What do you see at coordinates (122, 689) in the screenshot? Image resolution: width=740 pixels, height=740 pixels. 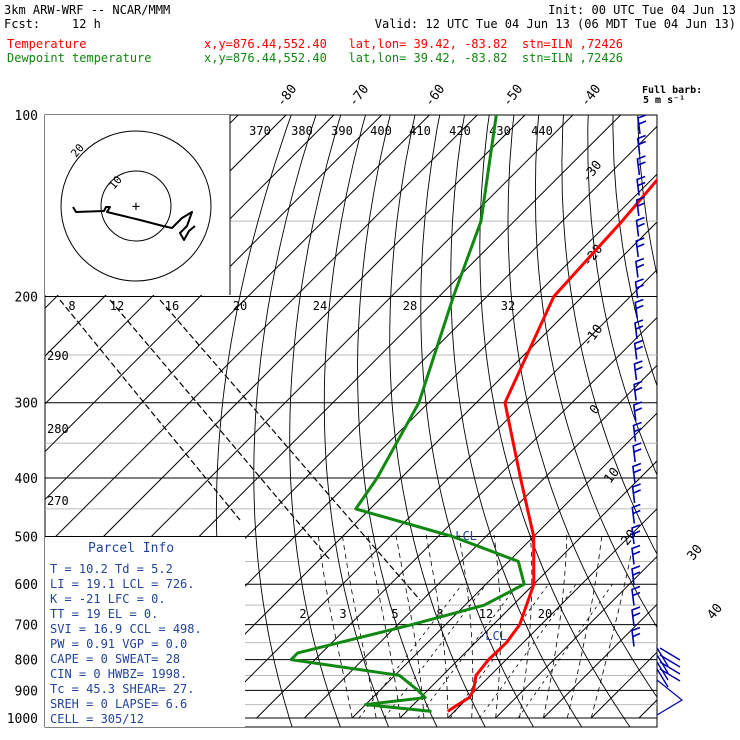 I see `parcel-info-line: Tc = 45.3 SHEAR= 27.` at bounding box center [122, 689].